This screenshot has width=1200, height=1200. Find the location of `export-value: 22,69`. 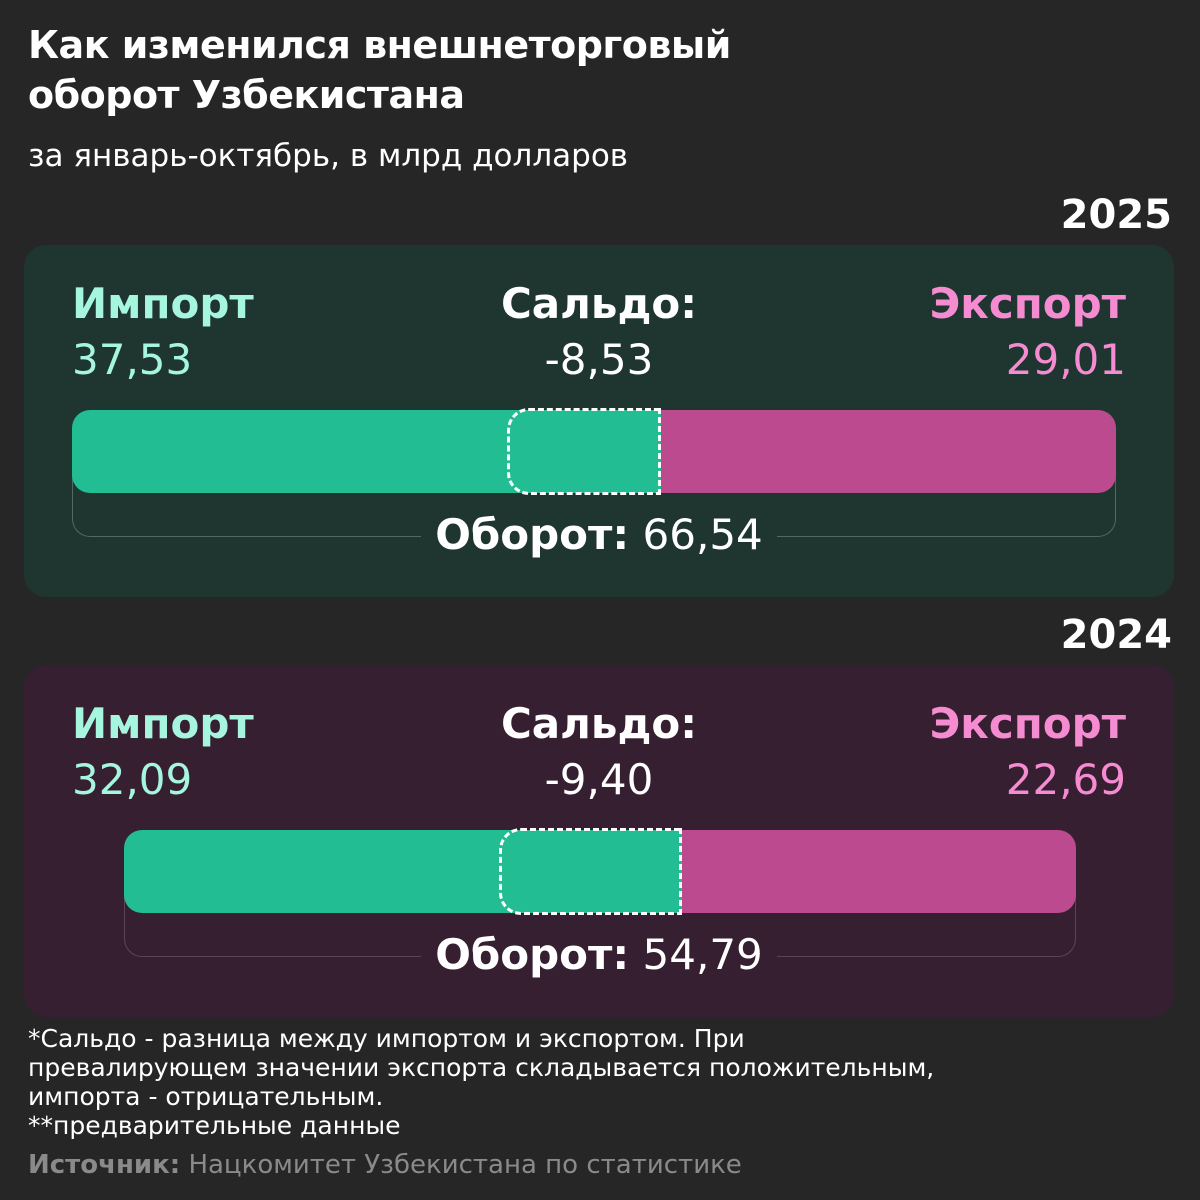

export-value: 22,69 is located at coordinates (1065, 779).